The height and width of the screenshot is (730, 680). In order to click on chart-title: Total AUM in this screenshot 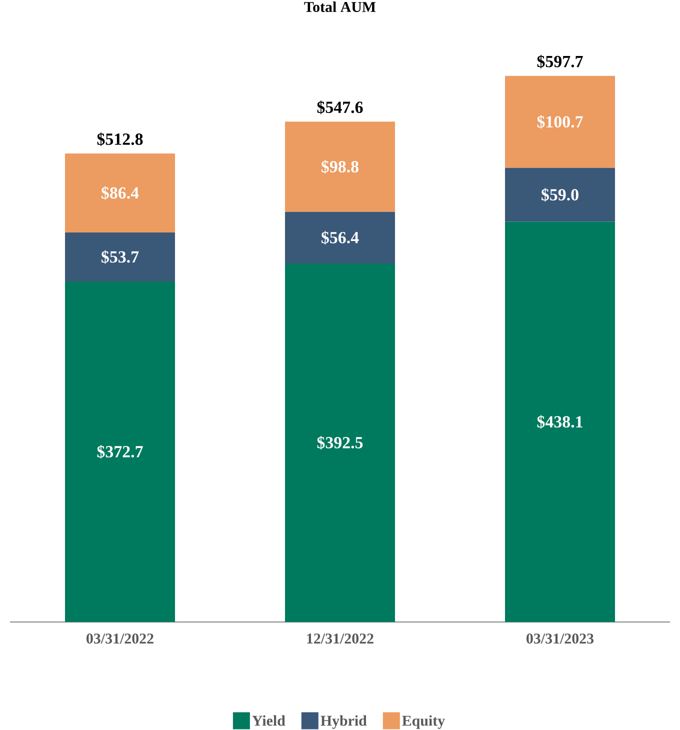, I will do `click(340, 7)`.